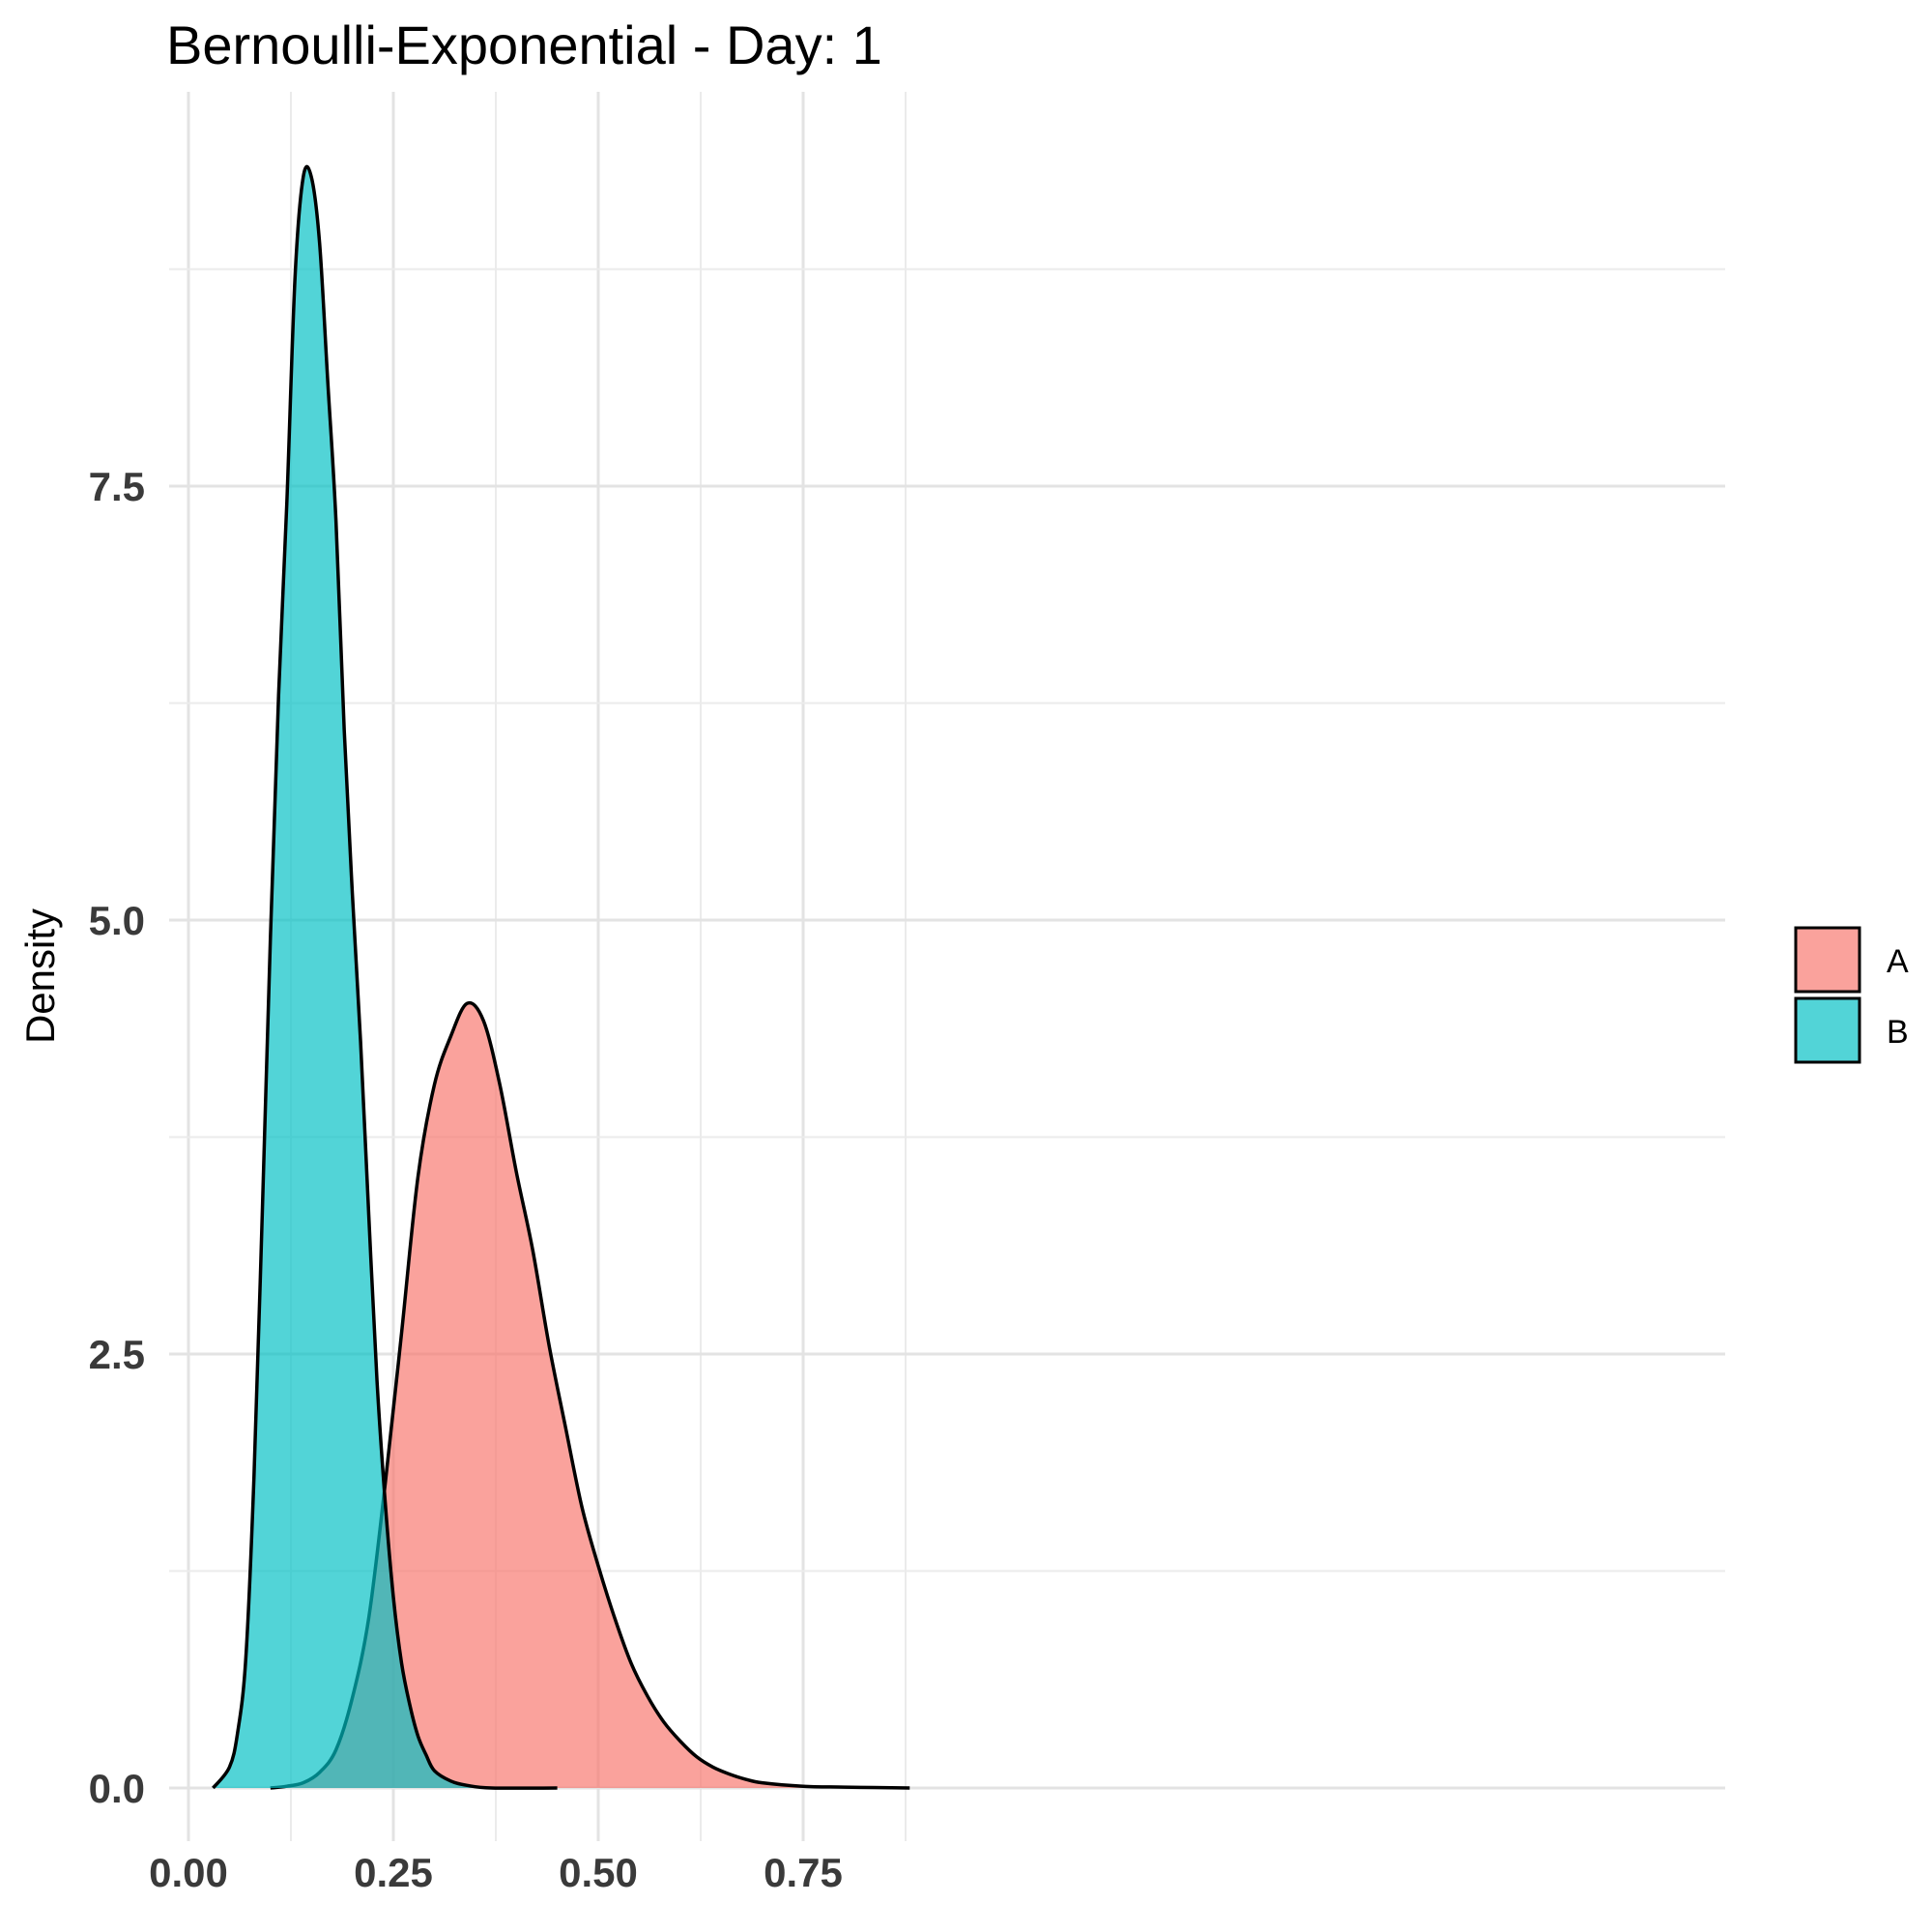 The width and height of the screenshot is (1932, 1932). I want to click on y-axis-ticks: 0.0 2.5 5.0 7.5, so click(117, 1137).